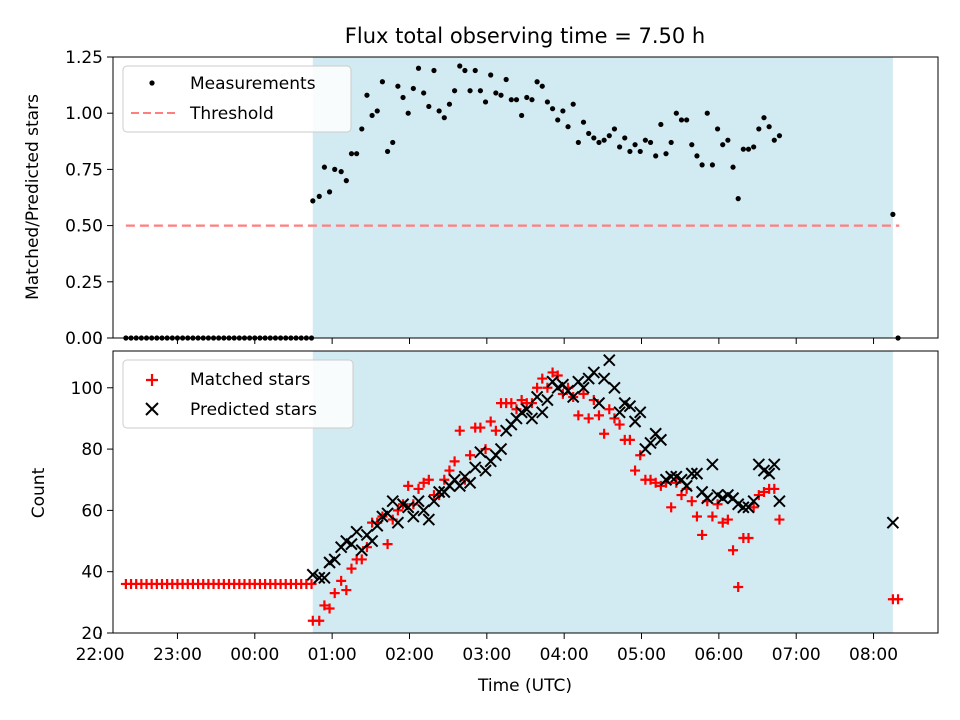 The height and width of the screenshot is (720, 960). I want to click on legend-predicted-marker, so click(152, 409).